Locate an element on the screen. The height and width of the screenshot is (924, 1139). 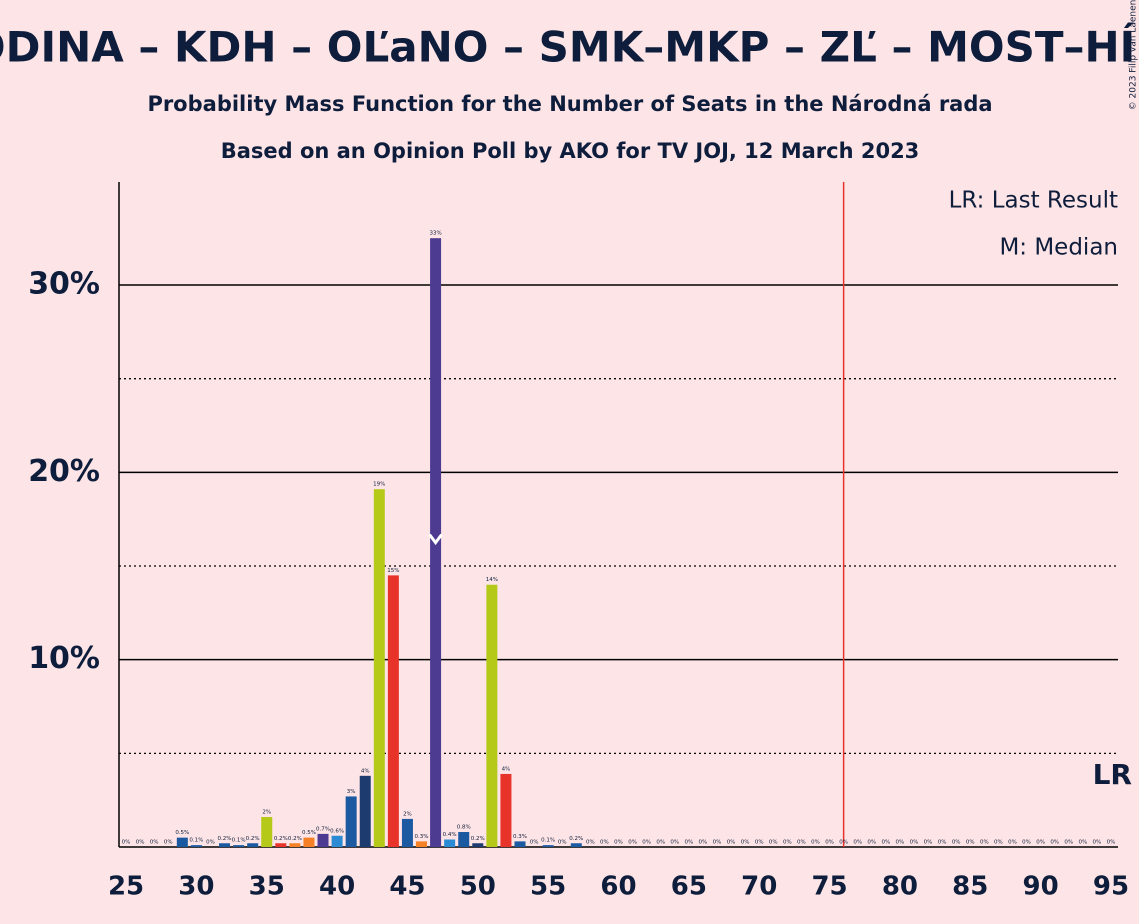
value-label: 19% is located at coordinates (379, 485).